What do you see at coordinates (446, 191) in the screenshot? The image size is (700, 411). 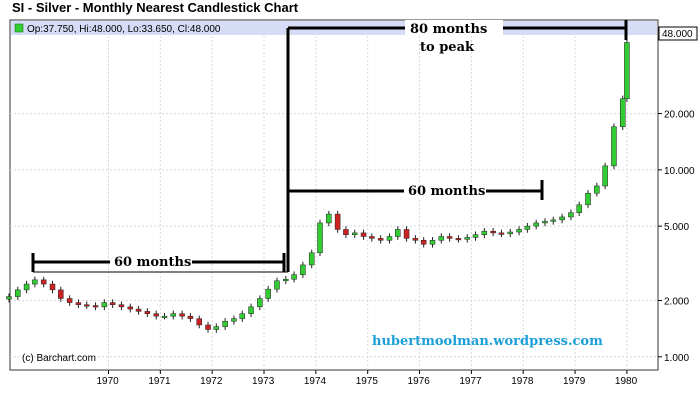 I see `mid-label: 60 months` at bounding box center [446, 191].